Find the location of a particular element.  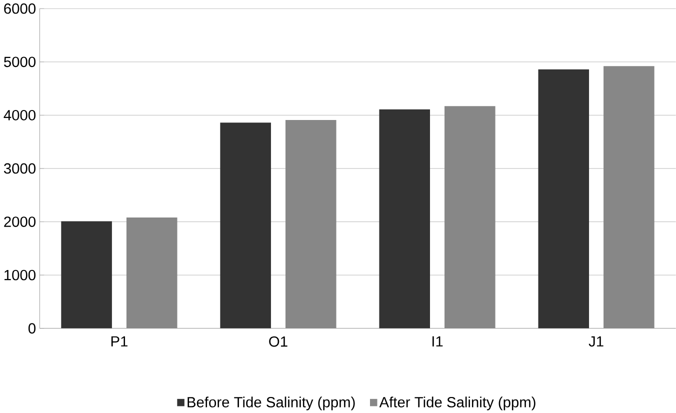

y-tick-label: 4000 is located at coordinates (20, 115).